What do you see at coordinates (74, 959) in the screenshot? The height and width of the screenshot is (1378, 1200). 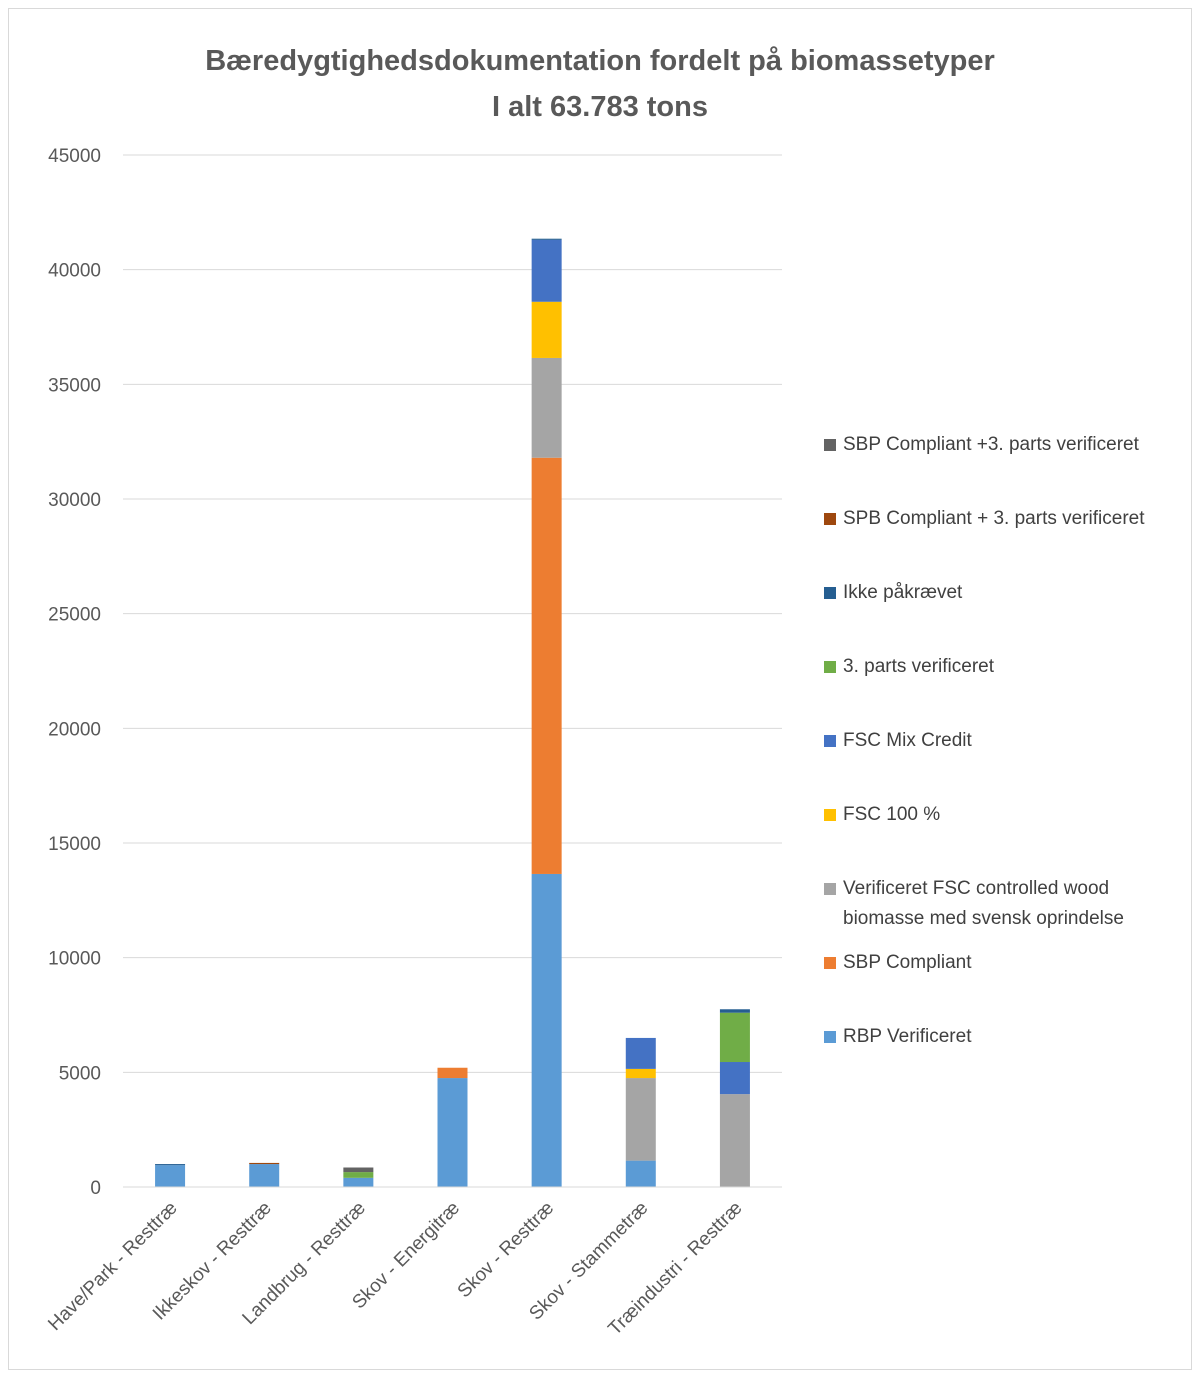 I see `y-tick-label: 10000` at bounding box center [74, 959].